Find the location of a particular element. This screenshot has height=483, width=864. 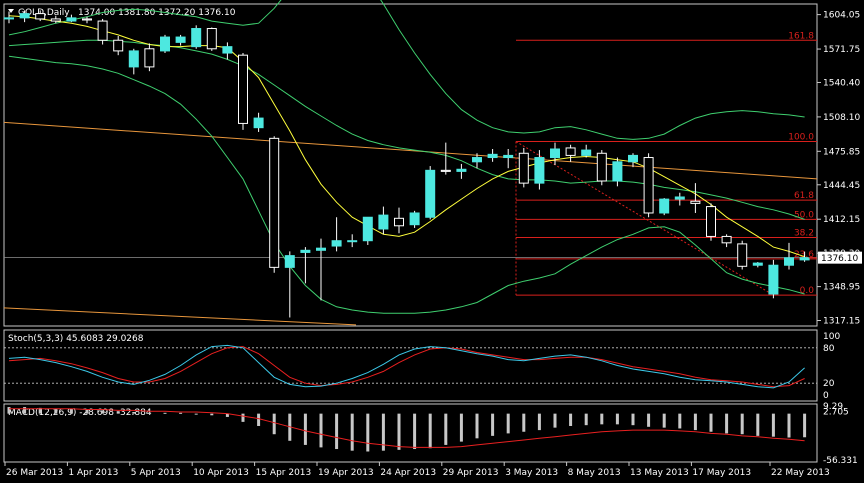

stoch-signal-line is located at coordinates (406, 367).